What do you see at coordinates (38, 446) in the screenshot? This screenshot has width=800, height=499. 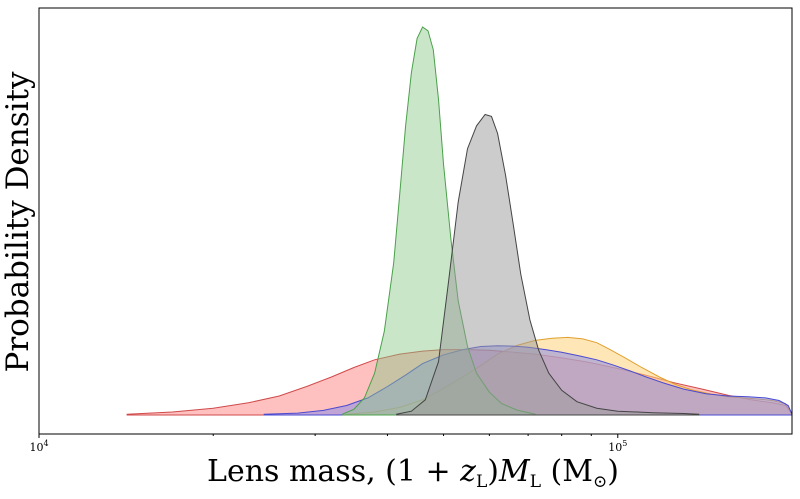 I see `x-tick-label: 10⁴` at bounding box center [38, 446].